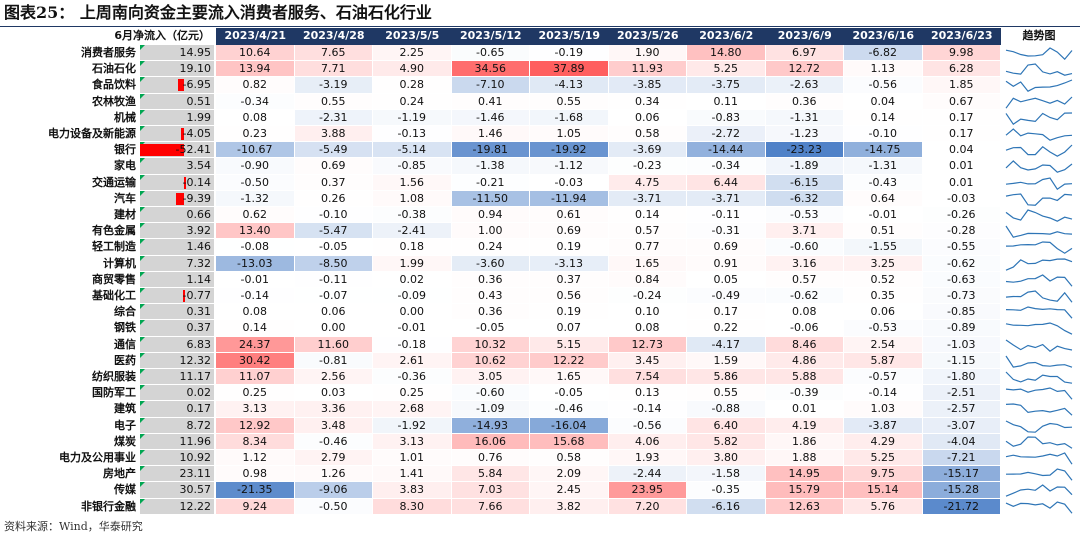  What do you see at coordinates (125, 441) in the screenshot?
I see `sector-label: 煤炭` at bounding box center [125, 441].